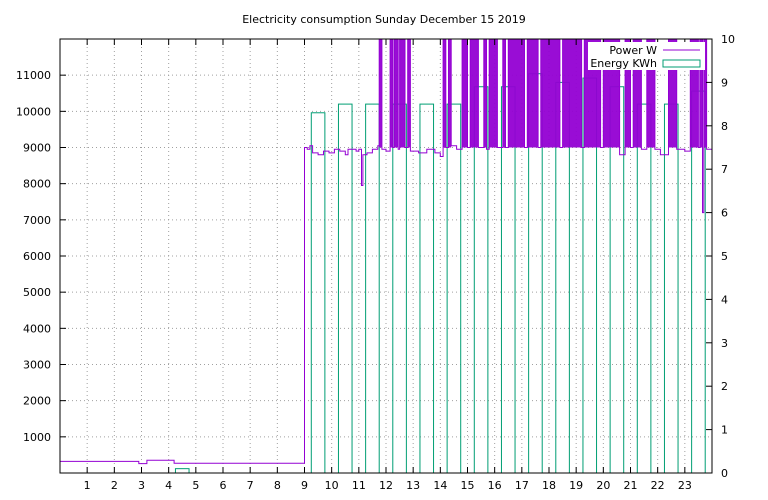  I want to click on x-tick-label: 4, so click(168, 485).